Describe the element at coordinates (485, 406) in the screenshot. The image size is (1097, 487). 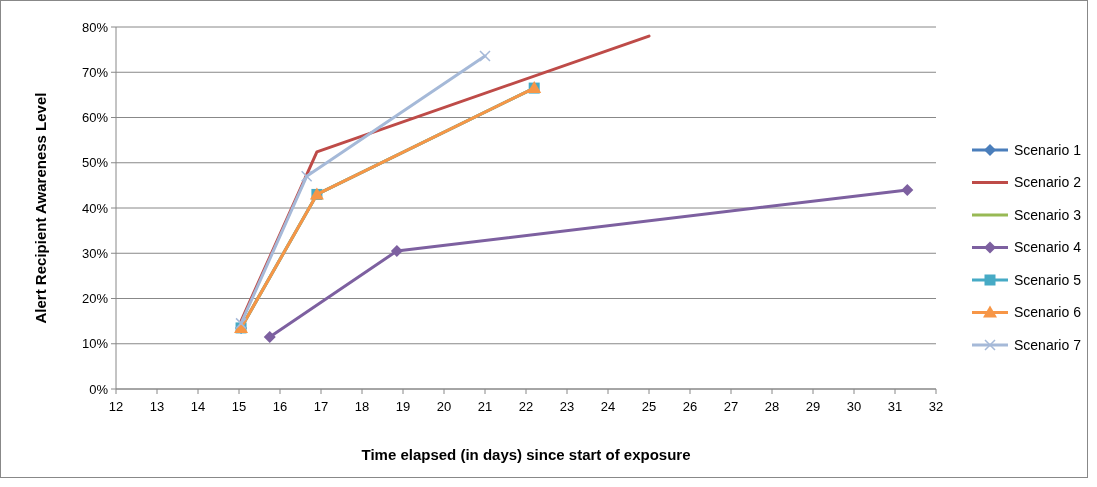
I see `x-tick-label: 21` at that location.